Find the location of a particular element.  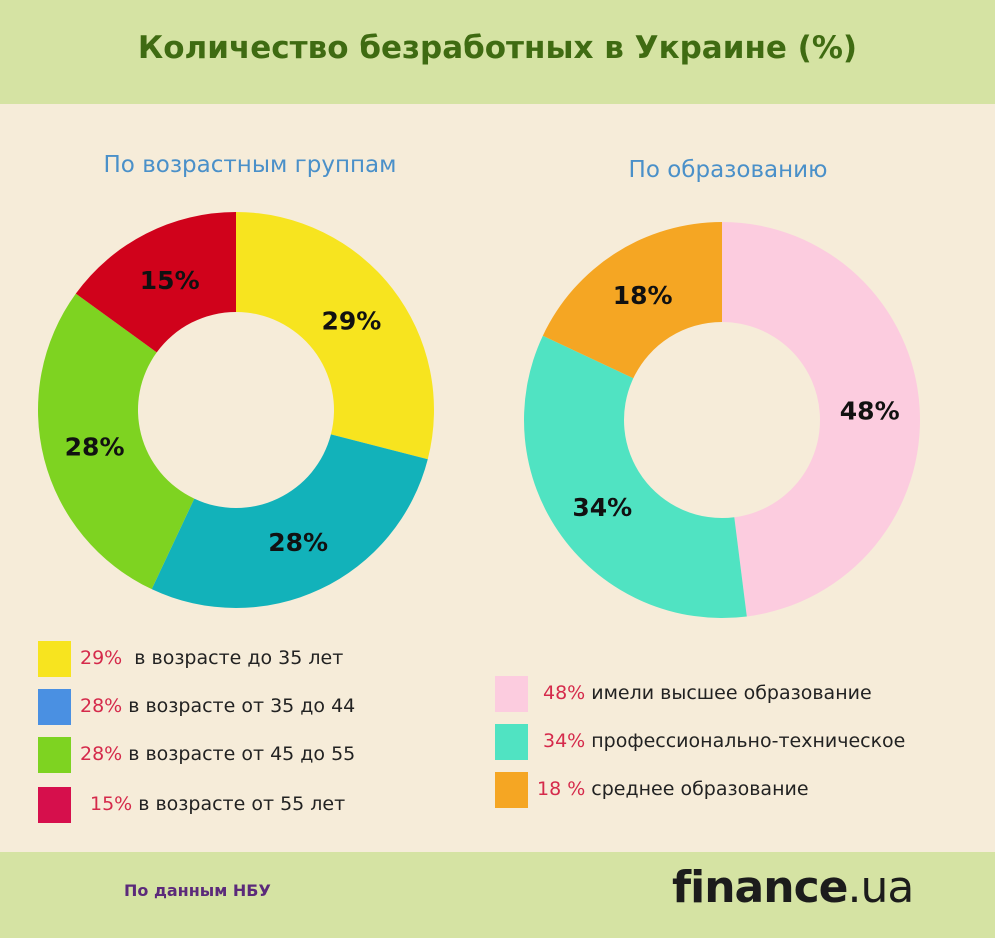

legend-label: 18 % среднее образование is located at coordinates (673, 789).